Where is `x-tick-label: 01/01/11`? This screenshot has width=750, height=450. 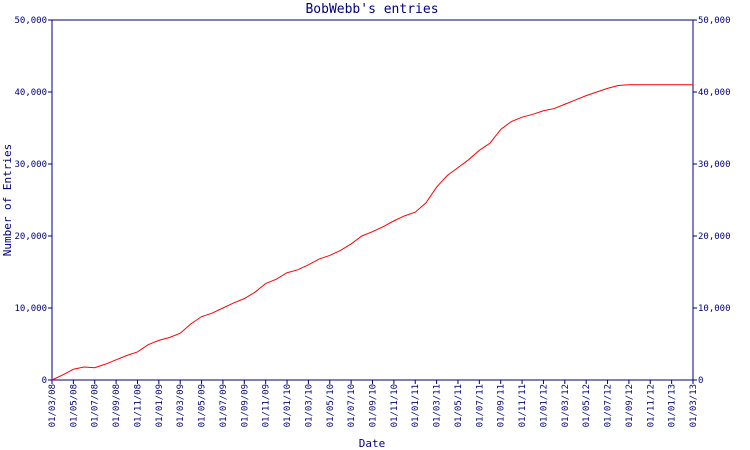
x-tick-label: 01/01/11 is located at coordinates (416, 405).